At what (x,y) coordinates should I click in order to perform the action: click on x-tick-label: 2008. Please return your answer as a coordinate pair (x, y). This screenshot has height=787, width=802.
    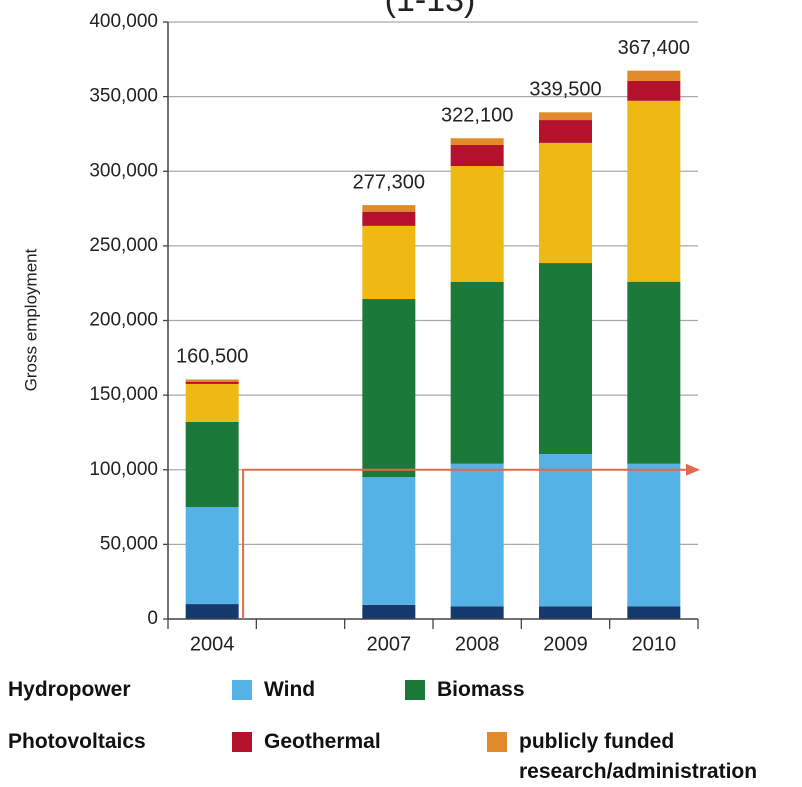
    Looking at the image, I should click on (477, 644).